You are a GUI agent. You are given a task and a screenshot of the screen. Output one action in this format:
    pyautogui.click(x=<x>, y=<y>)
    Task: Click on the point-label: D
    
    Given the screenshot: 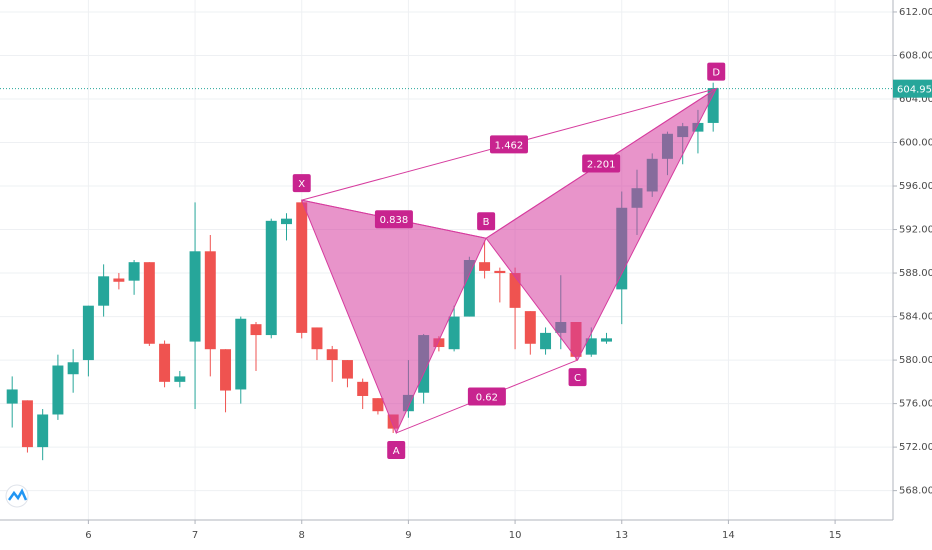 What is the action you would take?
    pyautogui.click(x=716, y=71)
    